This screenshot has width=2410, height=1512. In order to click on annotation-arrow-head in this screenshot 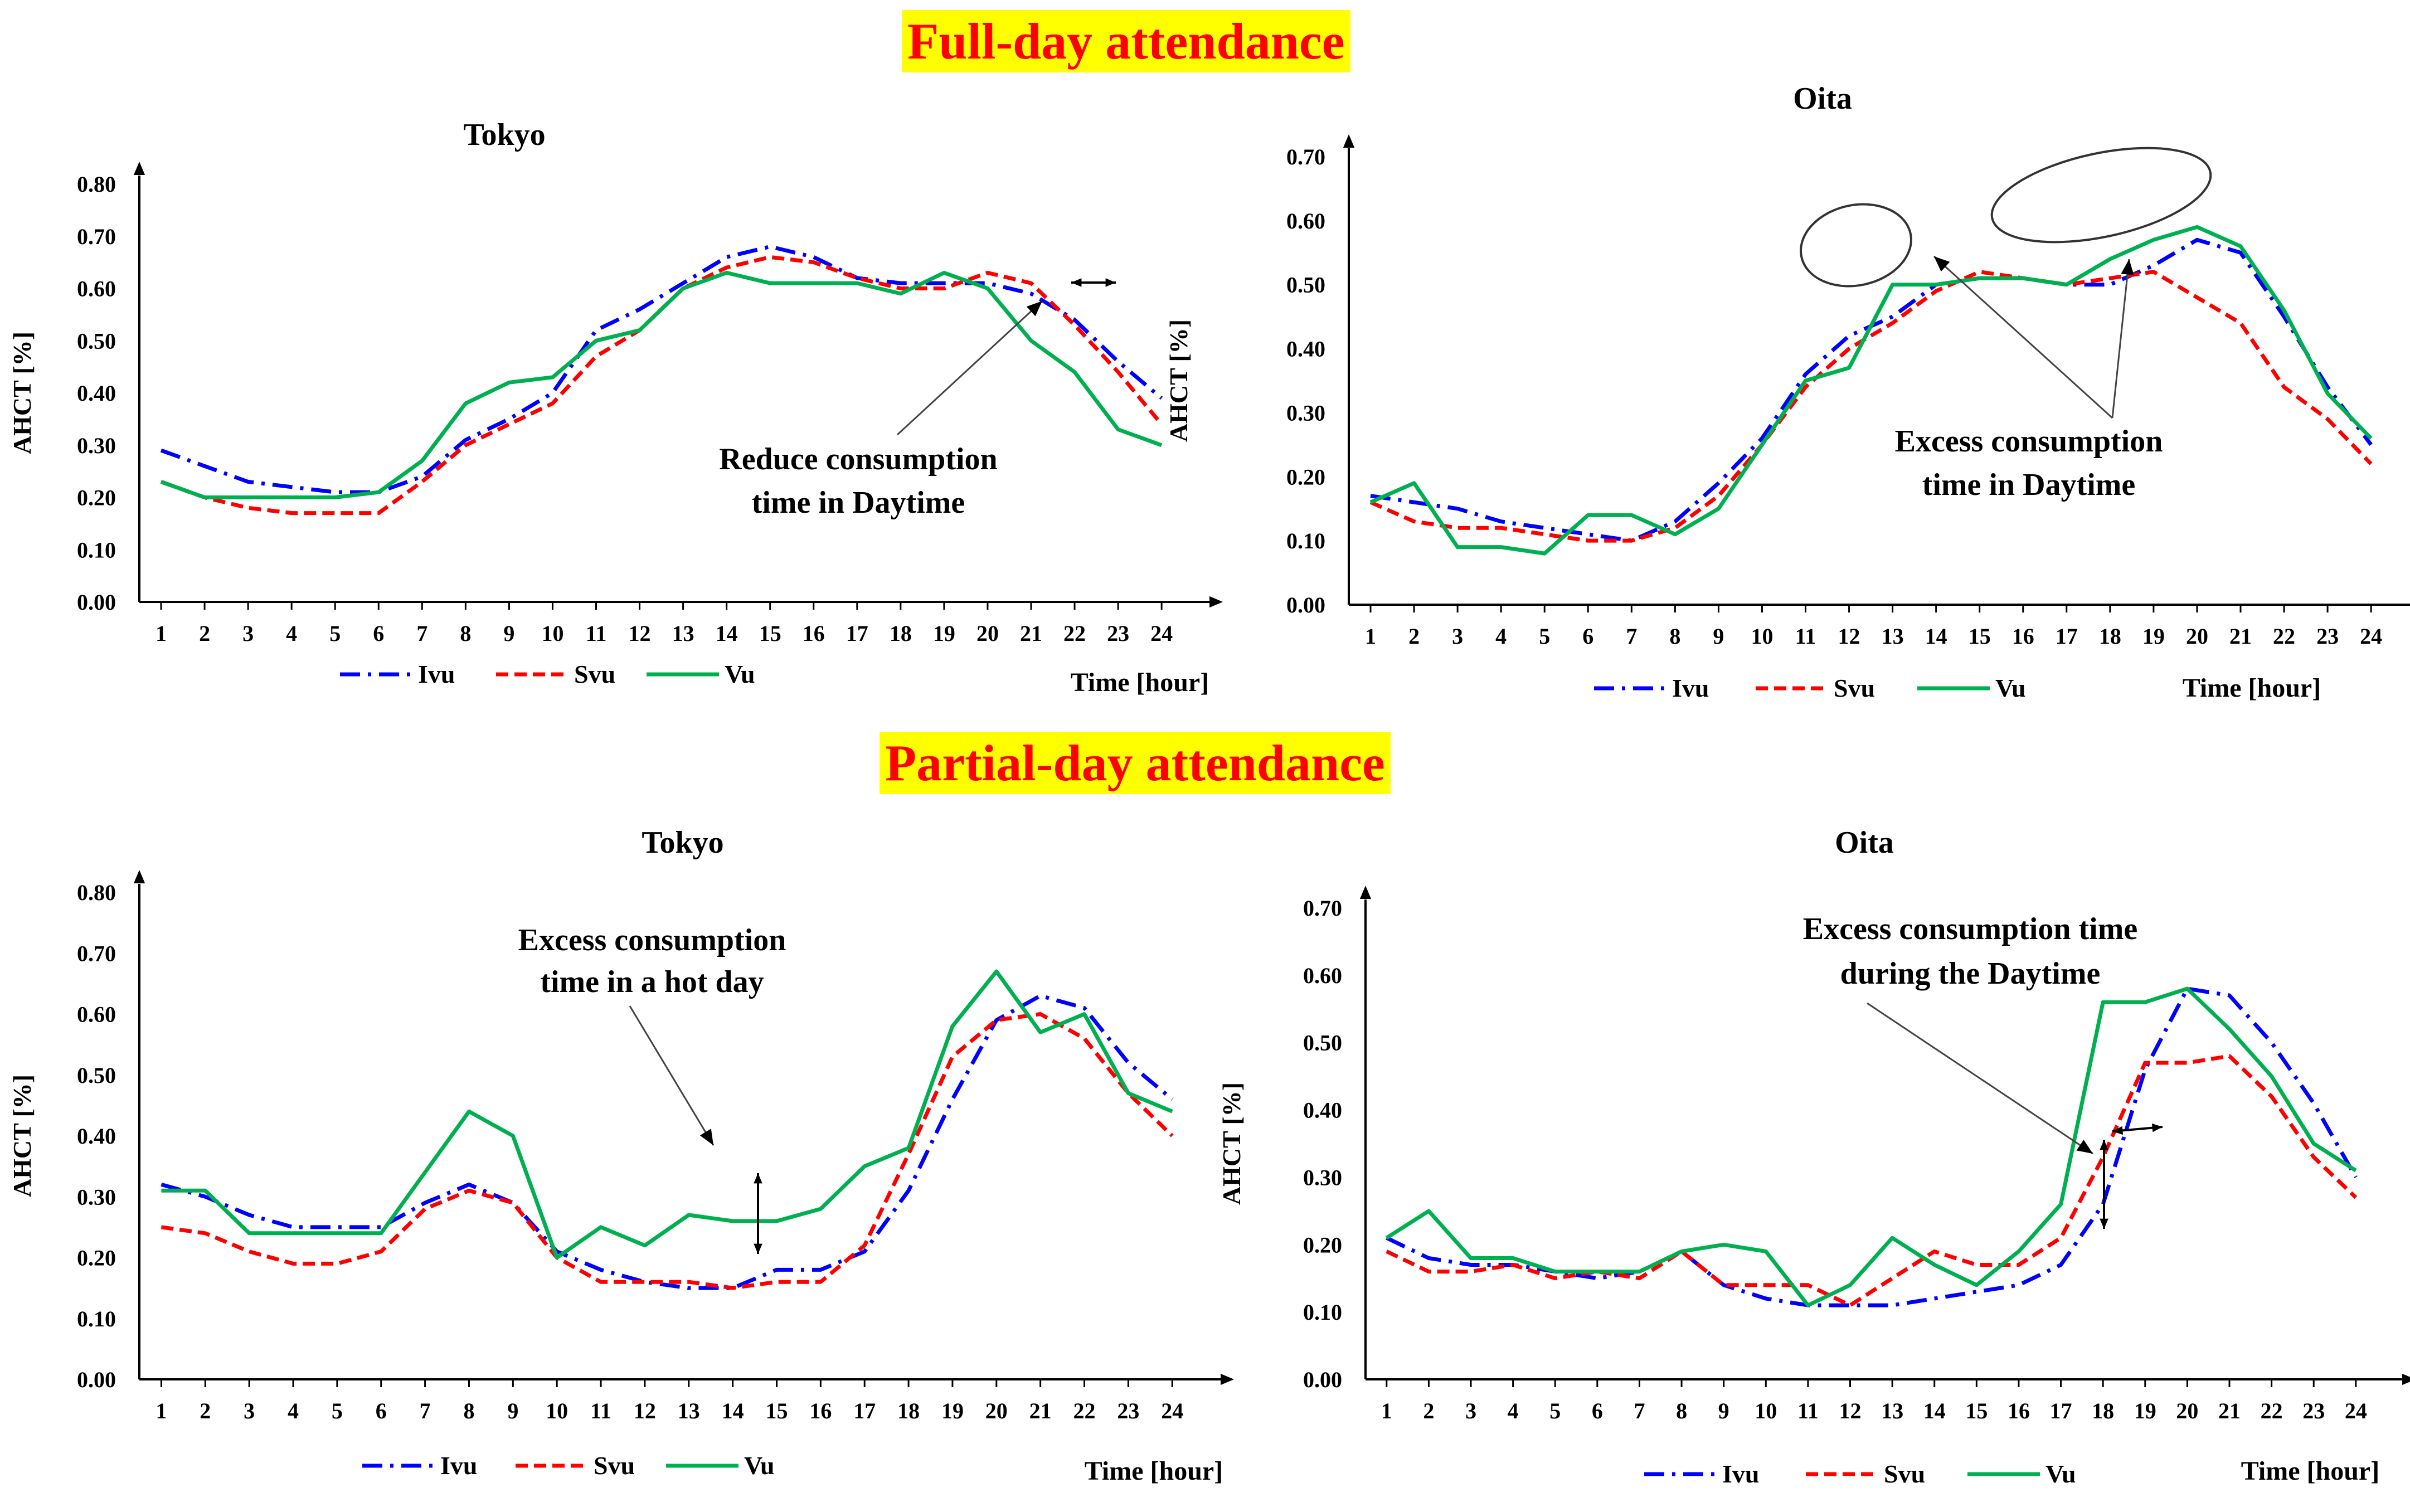, I will do `click(1942, 264)`.